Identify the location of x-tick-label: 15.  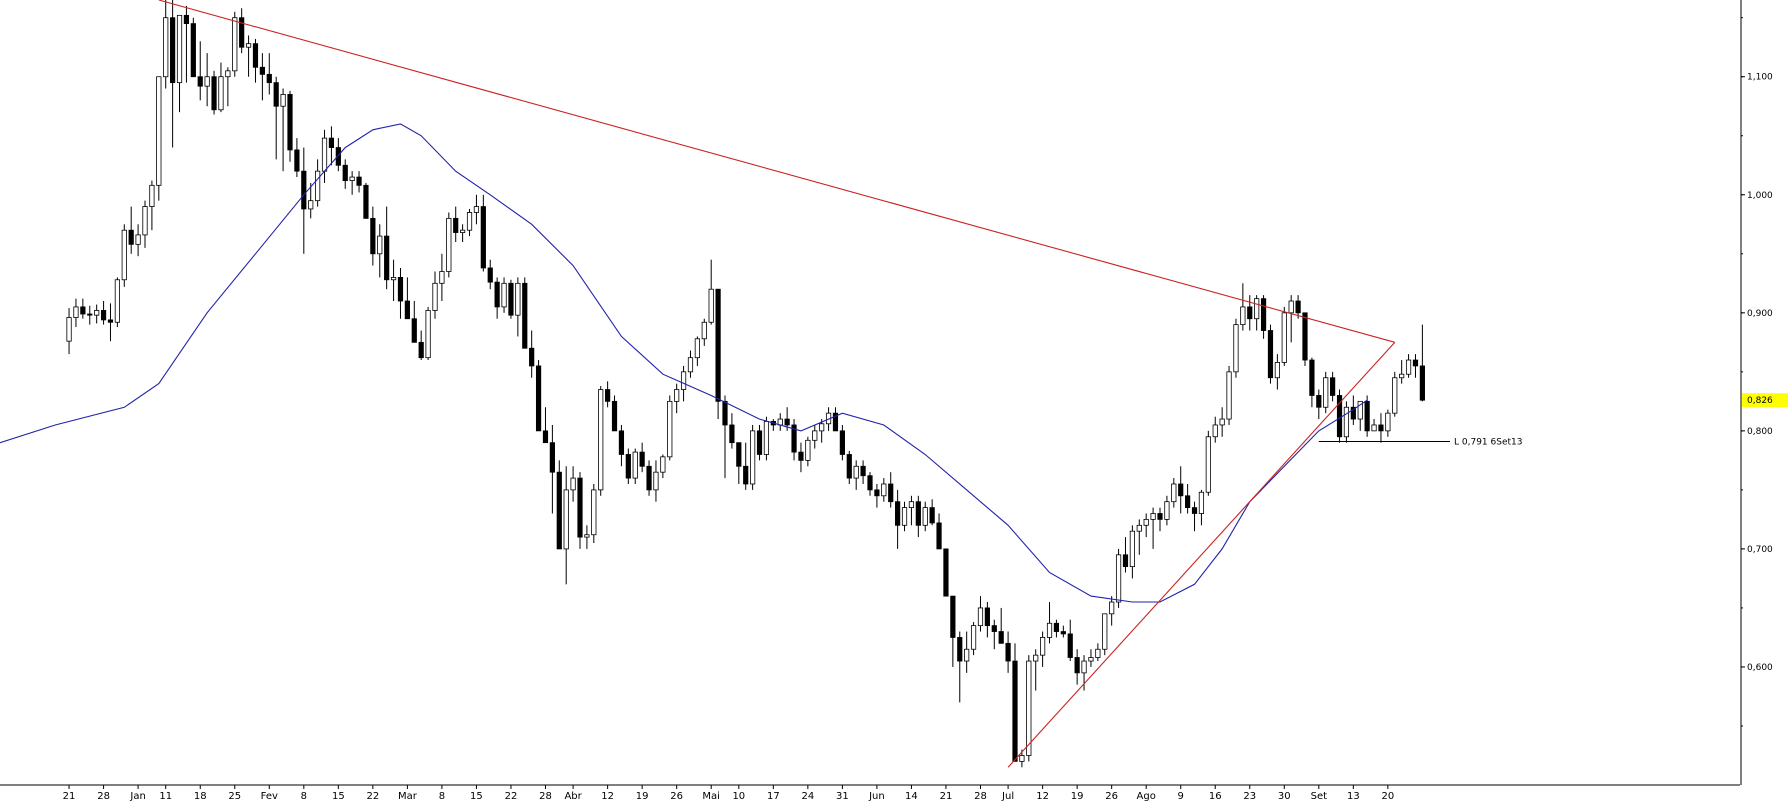
(338, 796).